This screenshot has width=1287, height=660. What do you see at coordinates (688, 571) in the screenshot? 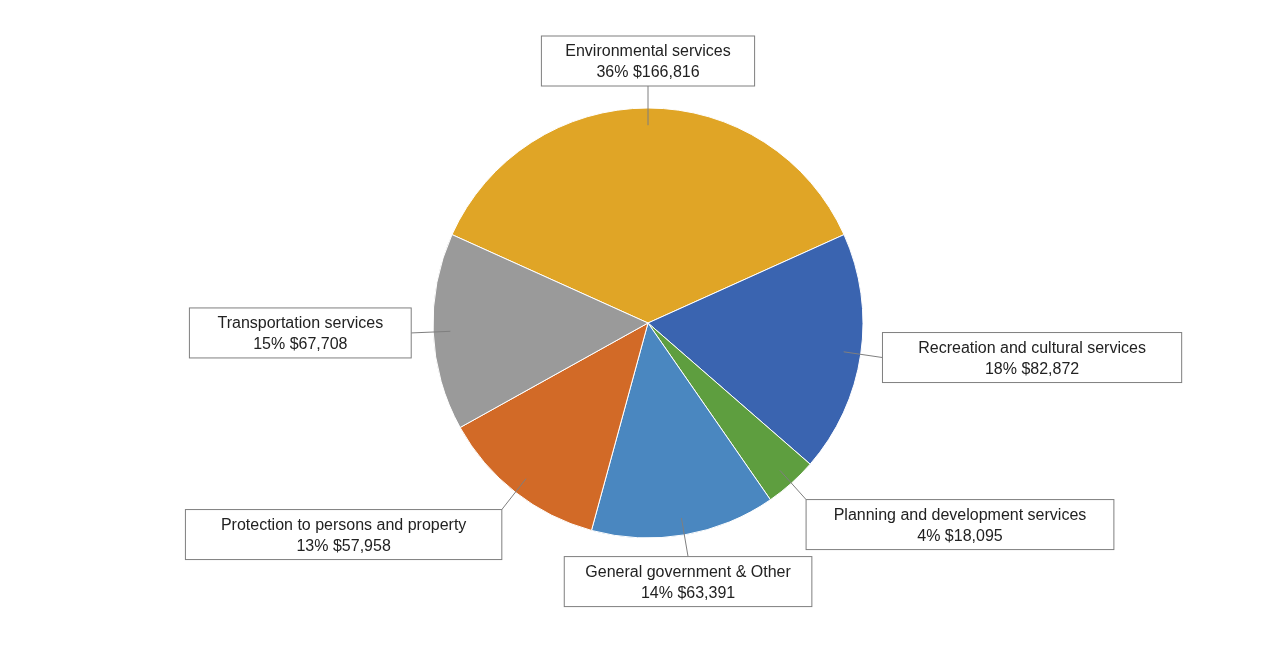
I see `slice-label: General government & Other` at bounding box center [688, 571].